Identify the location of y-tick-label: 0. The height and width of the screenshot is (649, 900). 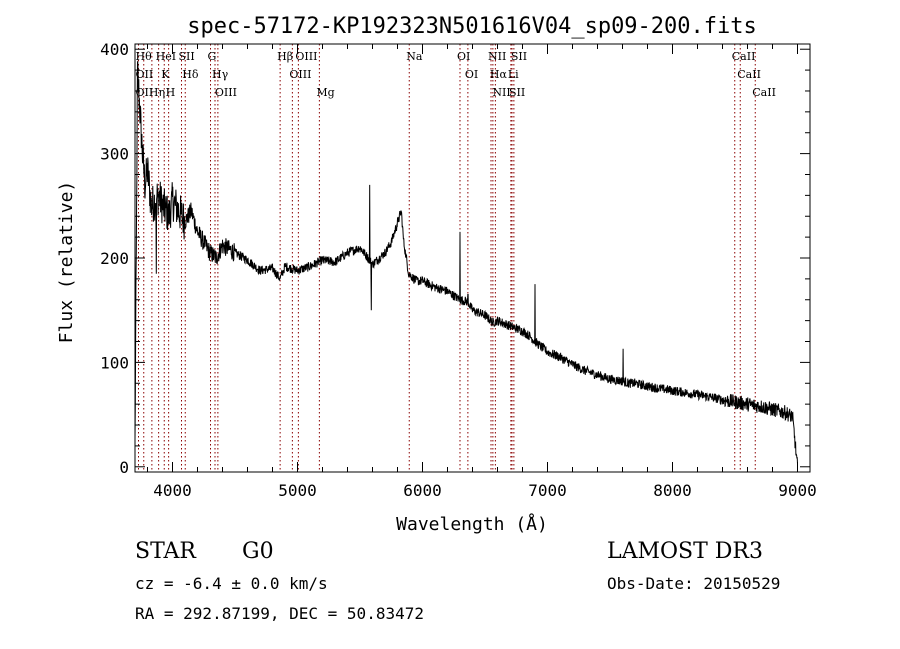
(124, 467).